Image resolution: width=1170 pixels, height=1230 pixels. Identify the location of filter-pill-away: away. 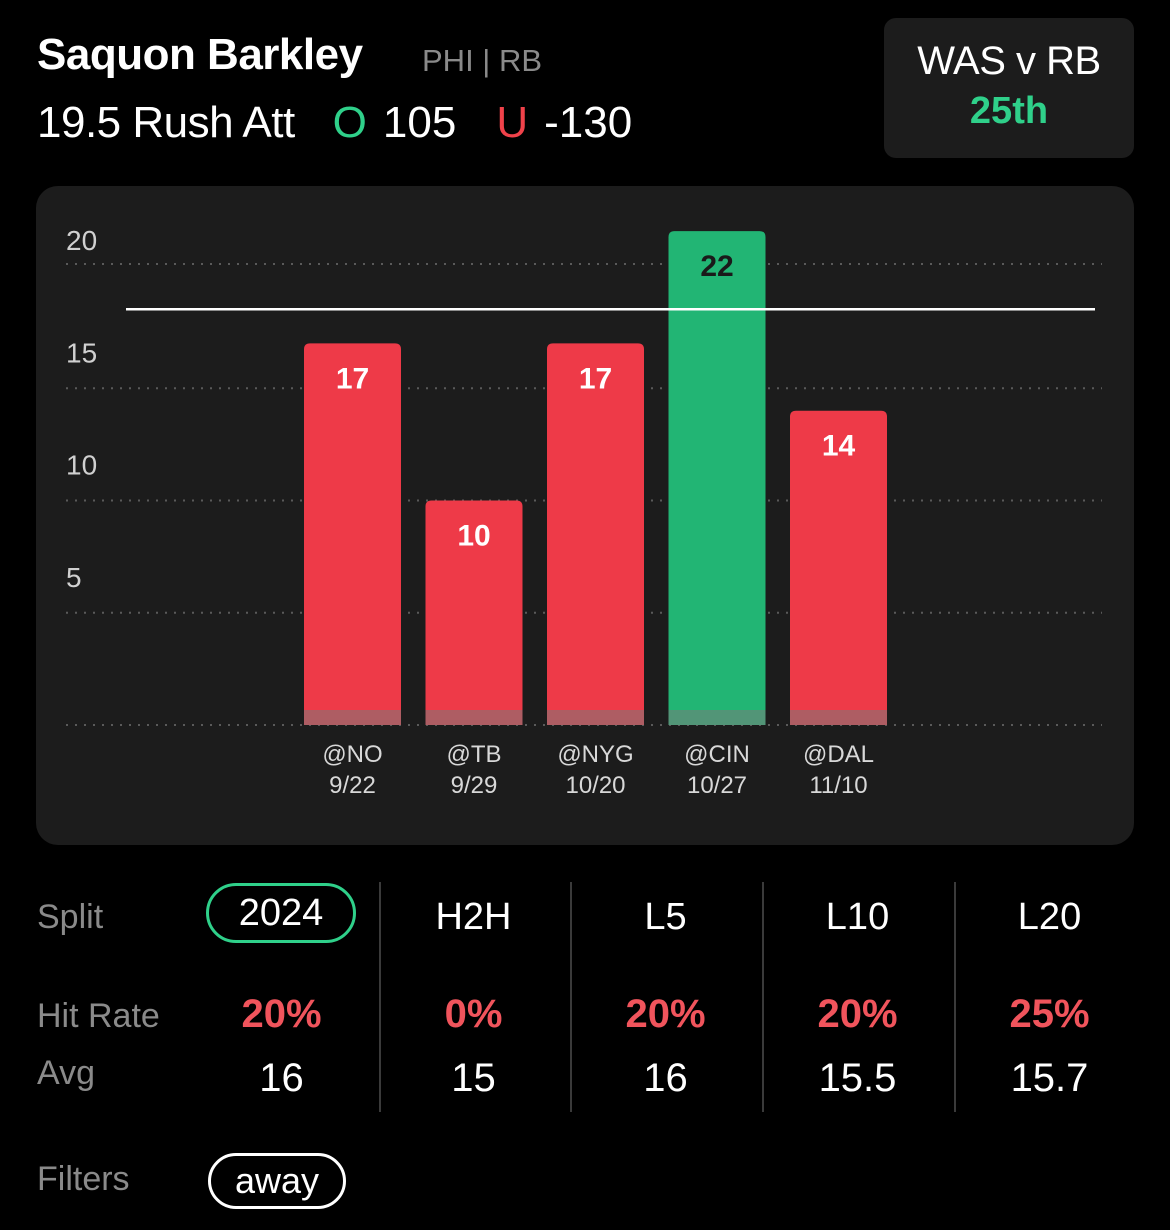
(277, 1181).